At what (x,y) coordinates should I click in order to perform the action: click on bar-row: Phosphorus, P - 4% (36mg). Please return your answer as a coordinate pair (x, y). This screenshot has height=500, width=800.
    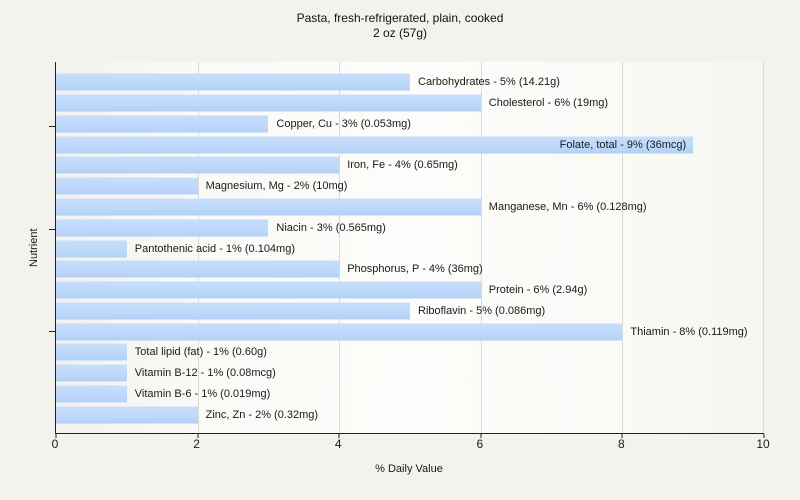
    Looking at the image, I should click on (410, 269).